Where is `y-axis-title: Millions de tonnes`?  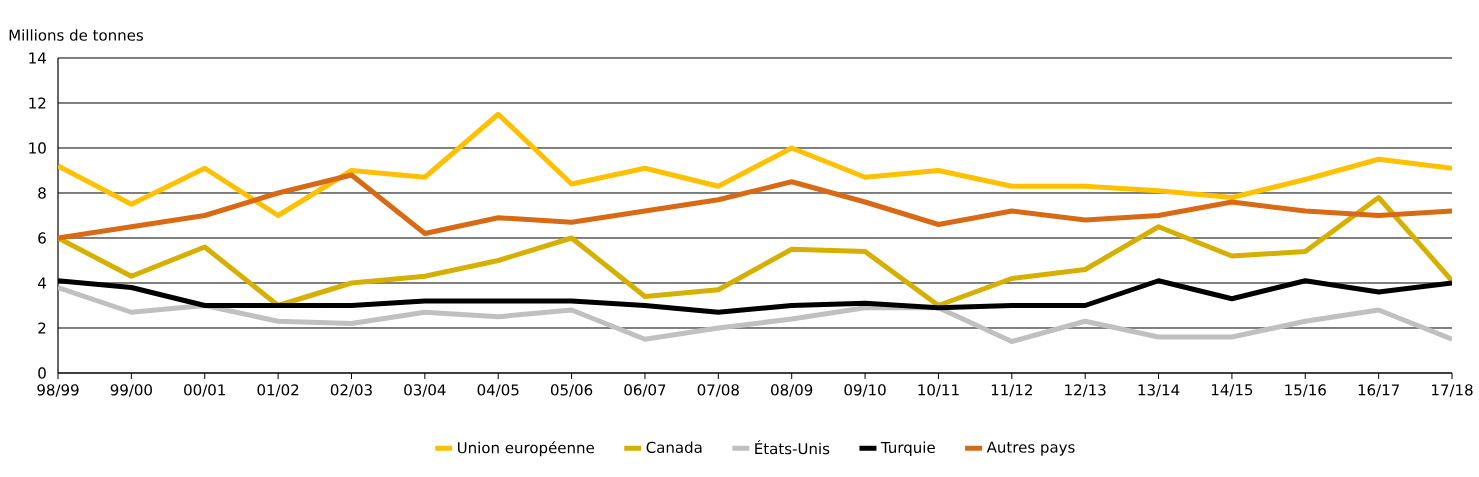 y-axis-title: Millions de tonnes is located at coordinates (76, 35).